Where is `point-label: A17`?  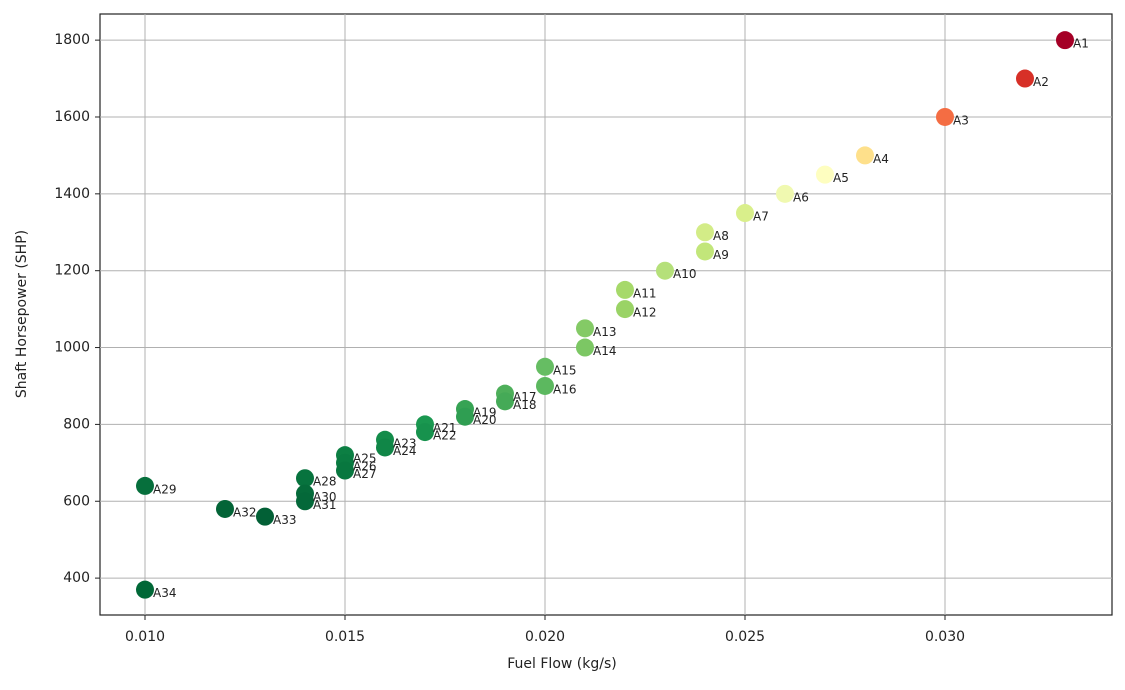 point-label: A17 is located at coordinates (524, 397).